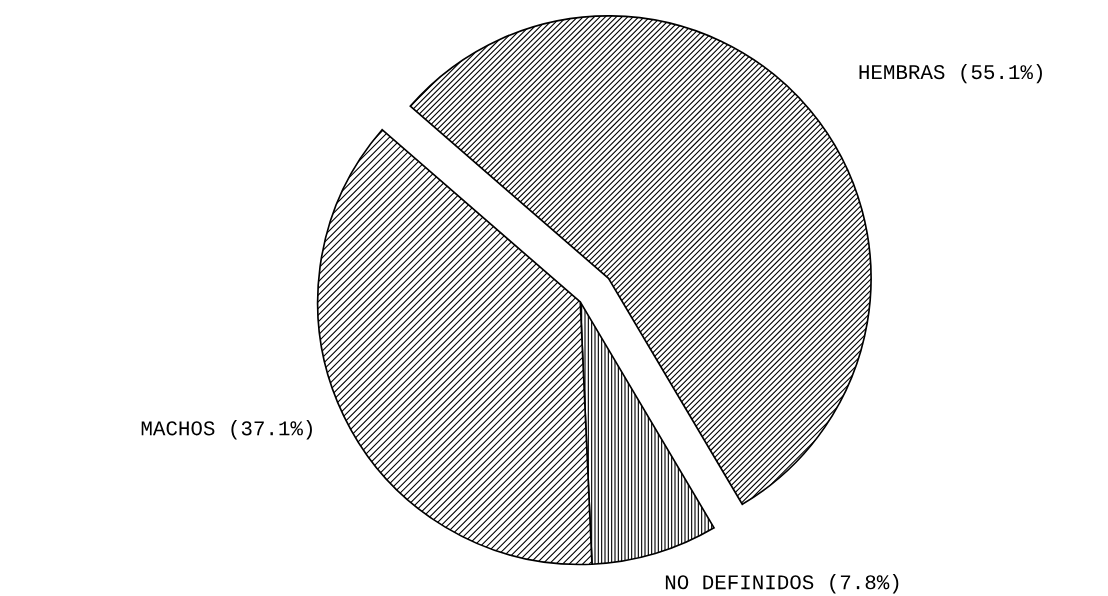  I want to click on slice-label: HEMBRAS (55.1%), so click(950, 73).